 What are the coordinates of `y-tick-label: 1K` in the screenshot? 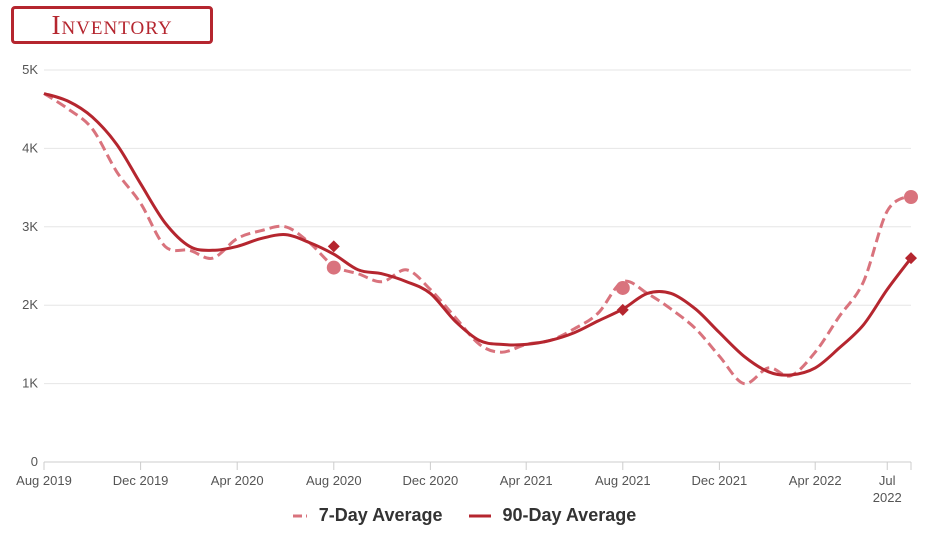 It's located at (30, 383).